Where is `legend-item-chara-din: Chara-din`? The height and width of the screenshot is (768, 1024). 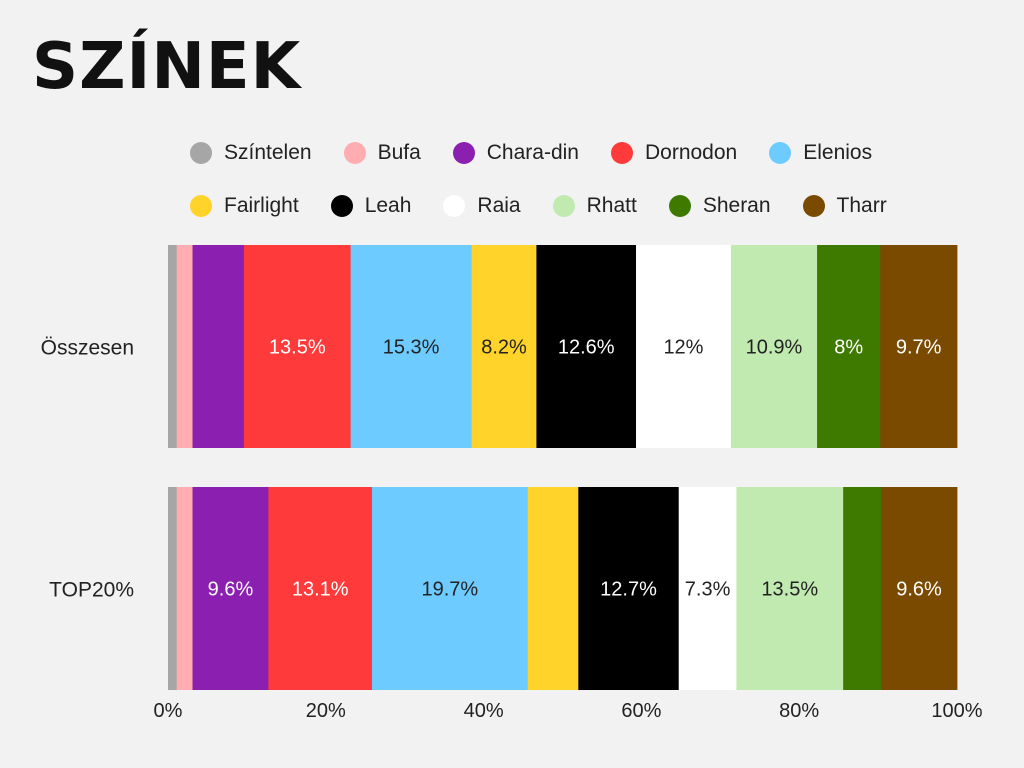
legend-item-chara-din: Chara-din is located at coordinates (515, 153).